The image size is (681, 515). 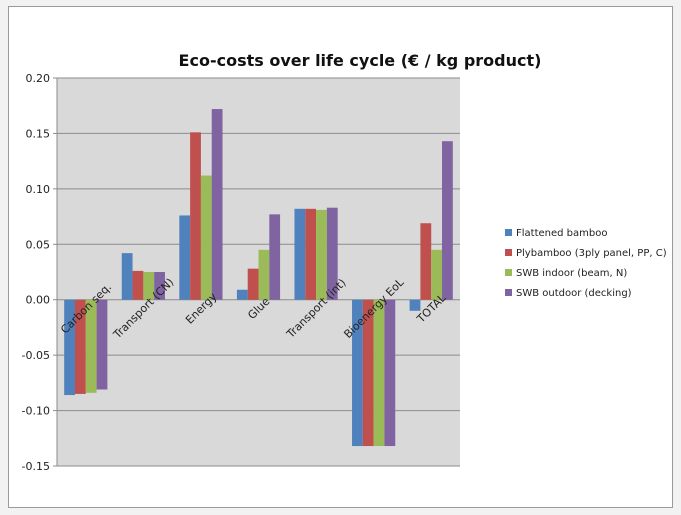 I want to click on legend-label: Plybamboo (3ply panel, PP, C), so click(x=591, y=253).